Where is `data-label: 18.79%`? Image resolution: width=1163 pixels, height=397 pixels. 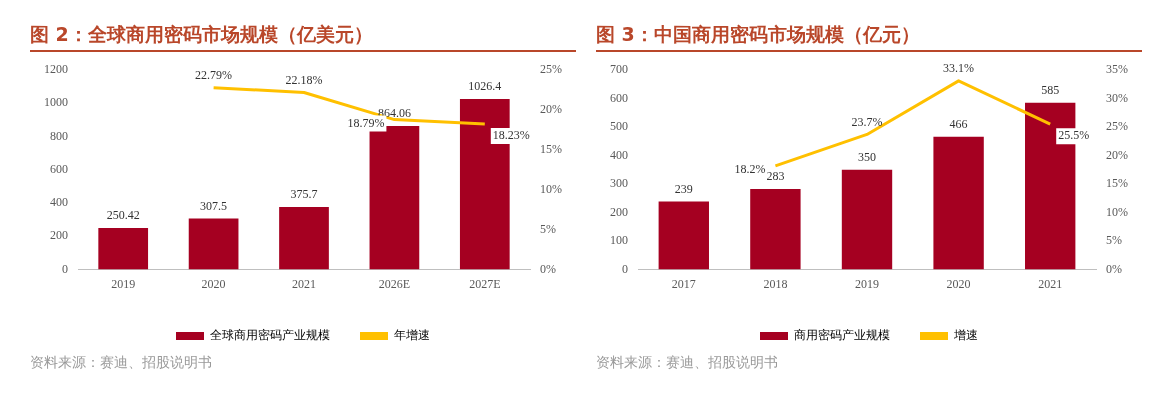 data-label: 18.79% is located at coordinates (366, 122).